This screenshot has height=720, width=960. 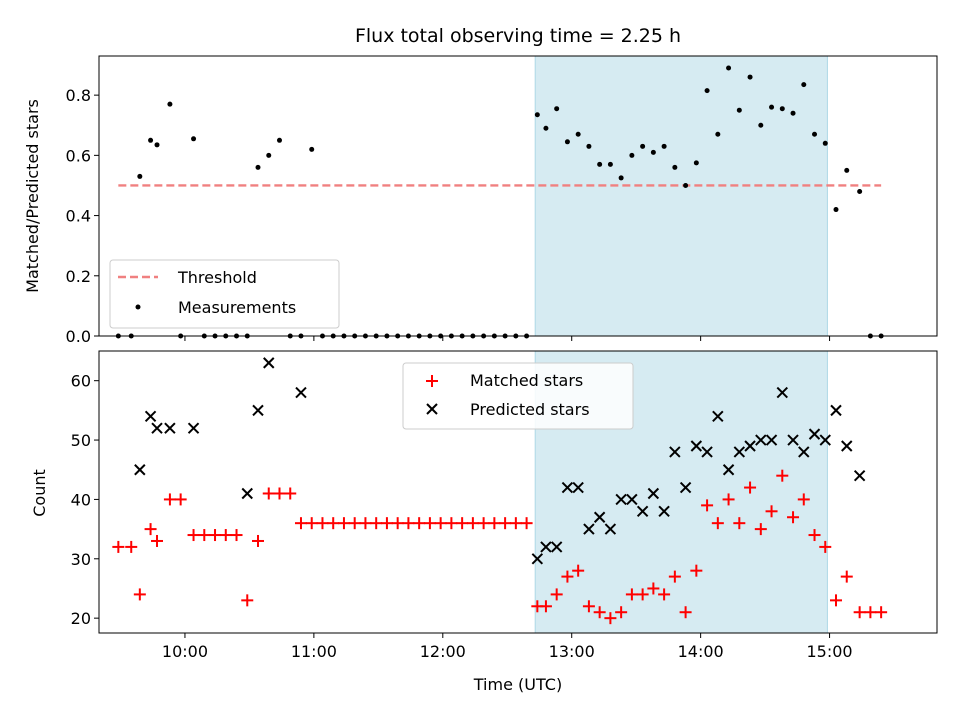 What do you see at coordinates (224, 294) in the screenshot?
I see `top-legend: Threshold Measurements` at bounding box center [224, 294].